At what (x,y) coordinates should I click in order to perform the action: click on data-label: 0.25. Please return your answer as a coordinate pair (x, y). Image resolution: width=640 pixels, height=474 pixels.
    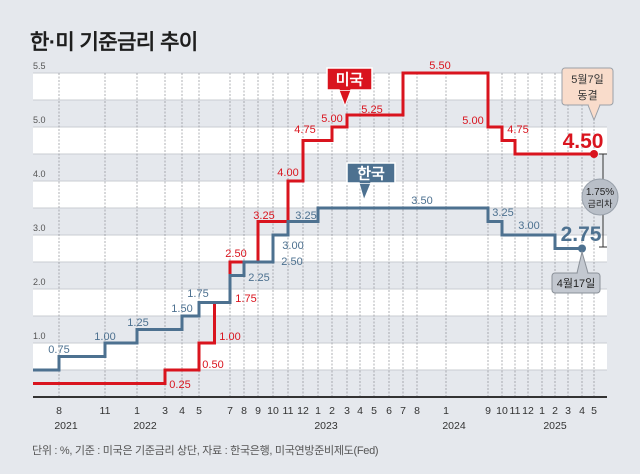
    Looking at the image, I should click on (179, 385).